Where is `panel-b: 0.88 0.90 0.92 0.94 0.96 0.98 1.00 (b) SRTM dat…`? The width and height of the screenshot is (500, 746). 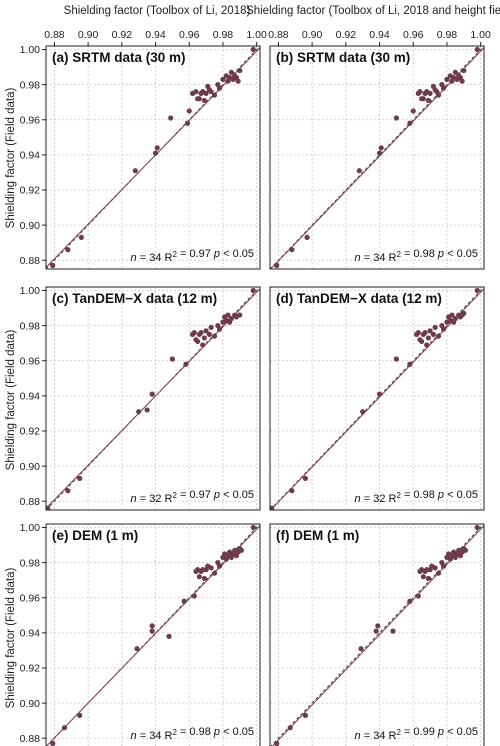 panel-b: 0.88 0.90 0.92 0.94 0.96 0.98 1.00 (b) SRTM dat… is located at coordinates (379, 149).